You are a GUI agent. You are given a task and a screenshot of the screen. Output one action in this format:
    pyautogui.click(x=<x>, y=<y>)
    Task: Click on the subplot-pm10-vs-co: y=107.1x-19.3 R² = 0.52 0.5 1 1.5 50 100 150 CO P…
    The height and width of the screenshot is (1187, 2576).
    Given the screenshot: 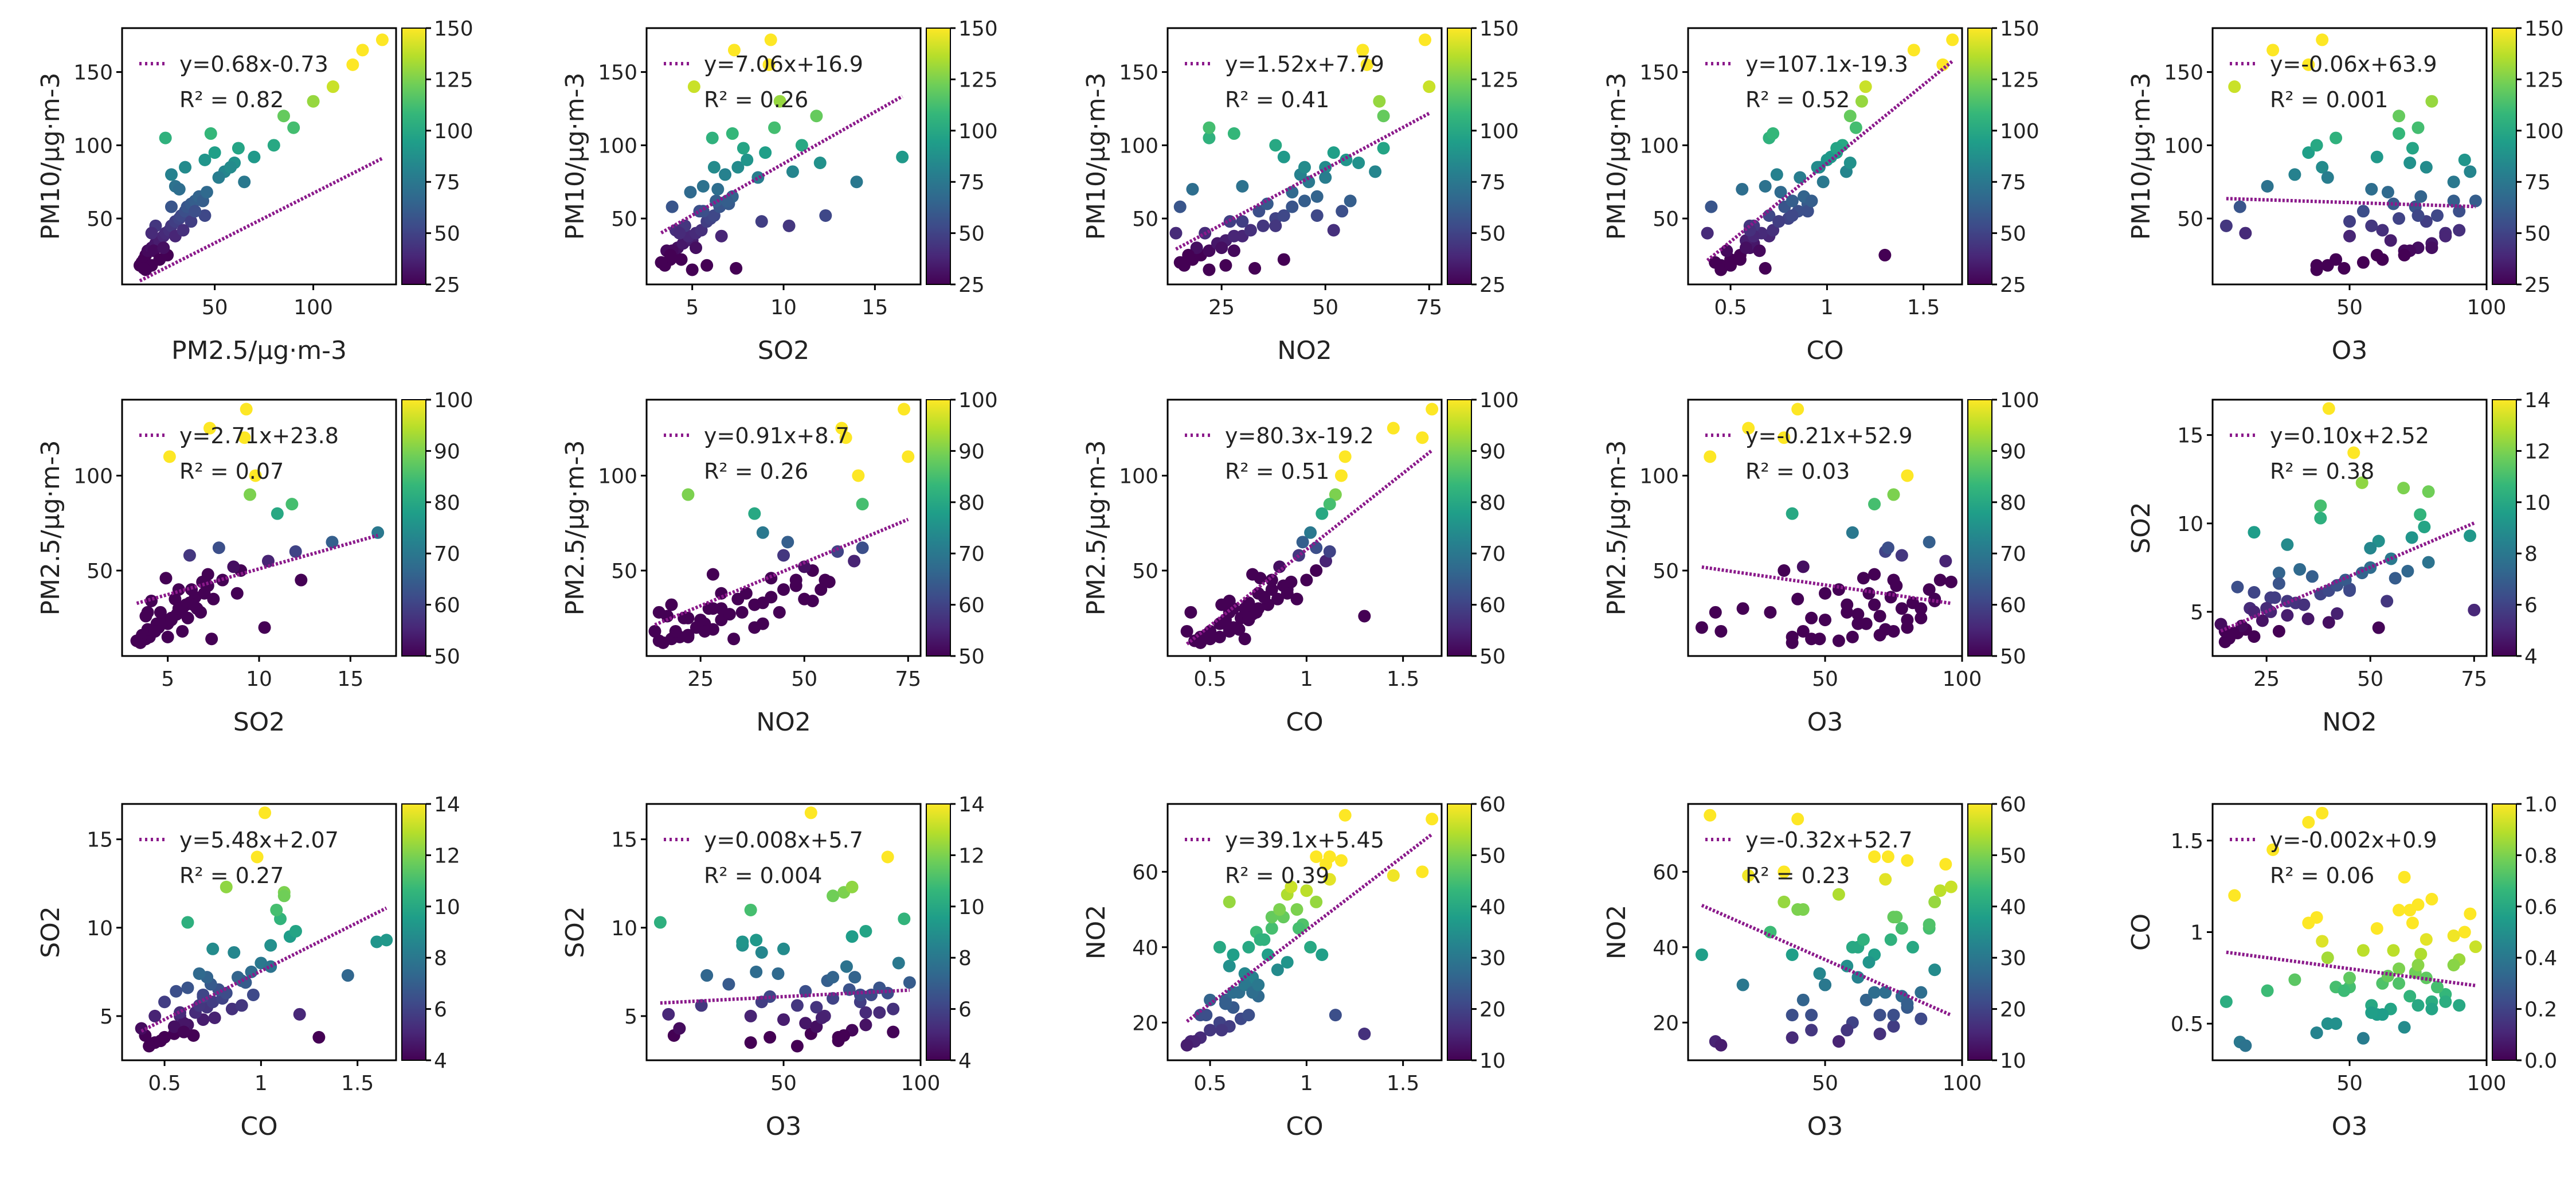 What is the action you would take?
    pyautogui.click(x=1820, y=191)
    